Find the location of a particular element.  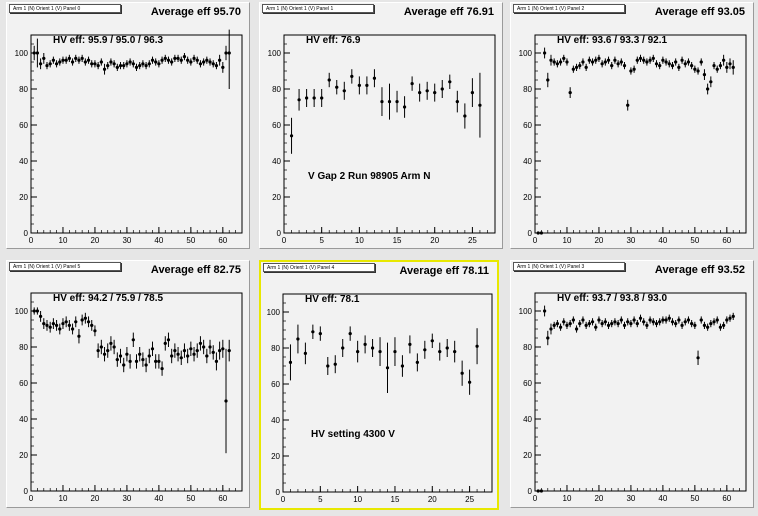

note-label: HV setting 4300 V is located at coordinates (353, 434).